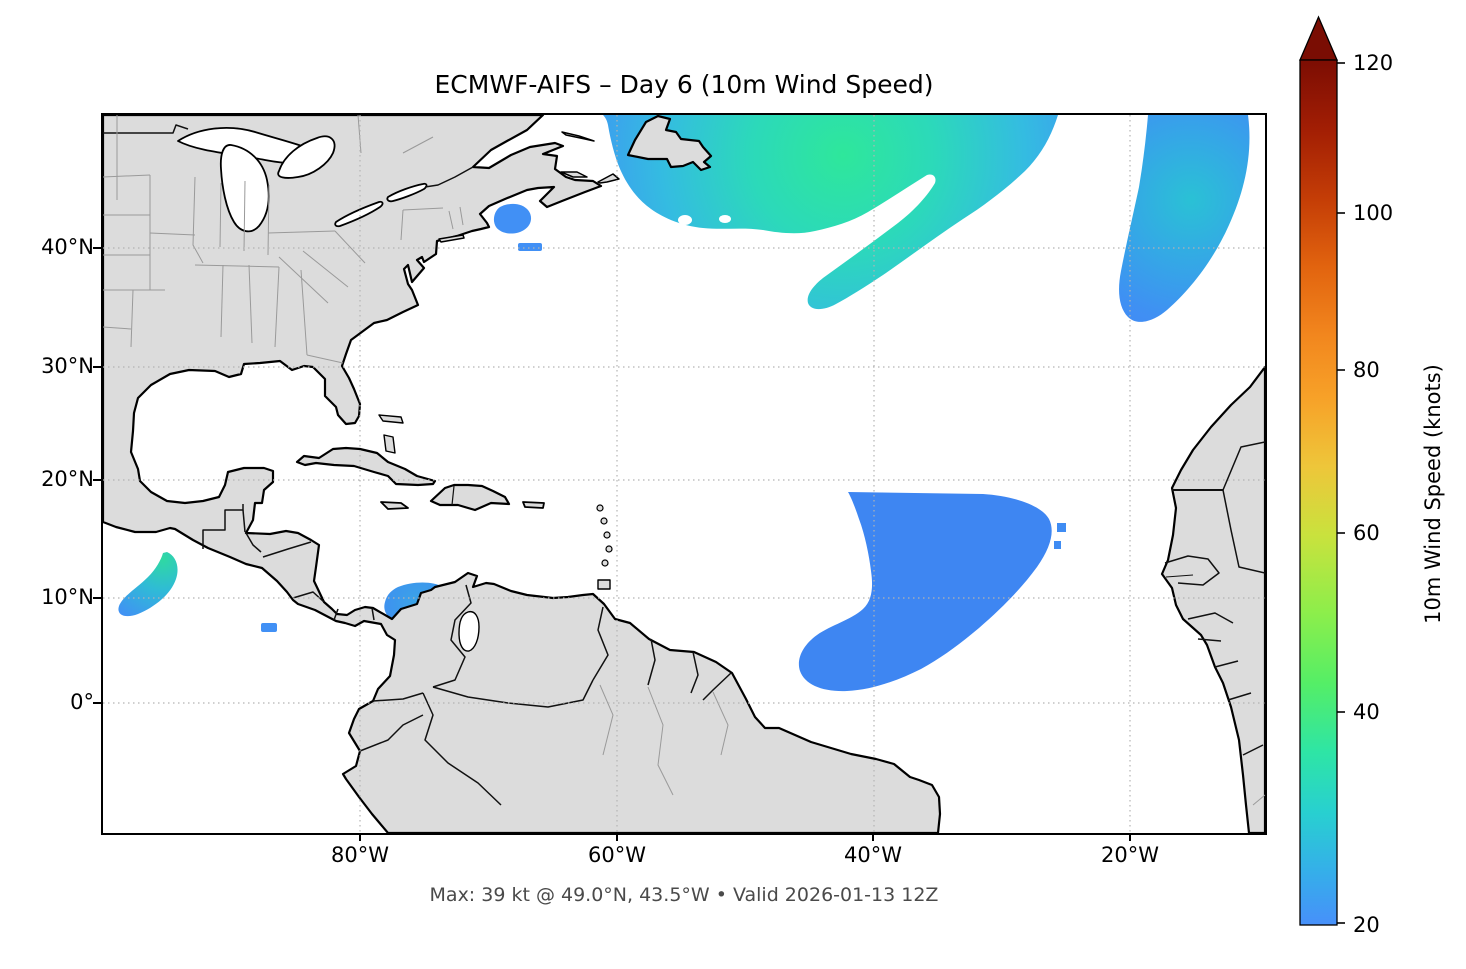 The height and width of the screenshot is (969, 1466). What do you see at coordinates (1210, 618) in the screenshot?
I see `border-guinea` at bounding box center [1210, 618].